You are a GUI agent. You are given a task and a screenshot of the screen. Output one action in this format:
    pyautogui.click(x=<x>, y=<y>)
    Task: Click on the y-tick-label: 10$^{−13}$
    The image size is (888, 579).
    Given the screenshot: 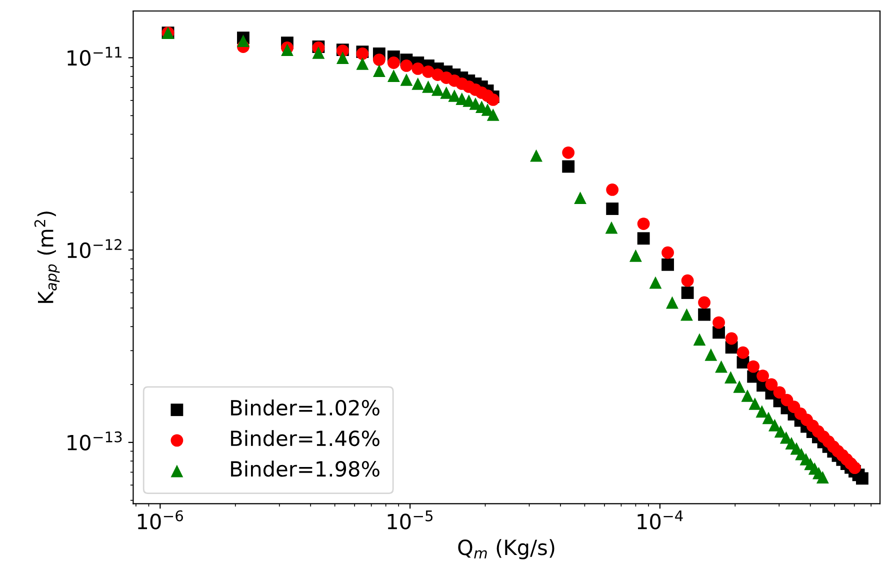 What is the action you would take?
    pyautogui.click(x=95, y=440)
    